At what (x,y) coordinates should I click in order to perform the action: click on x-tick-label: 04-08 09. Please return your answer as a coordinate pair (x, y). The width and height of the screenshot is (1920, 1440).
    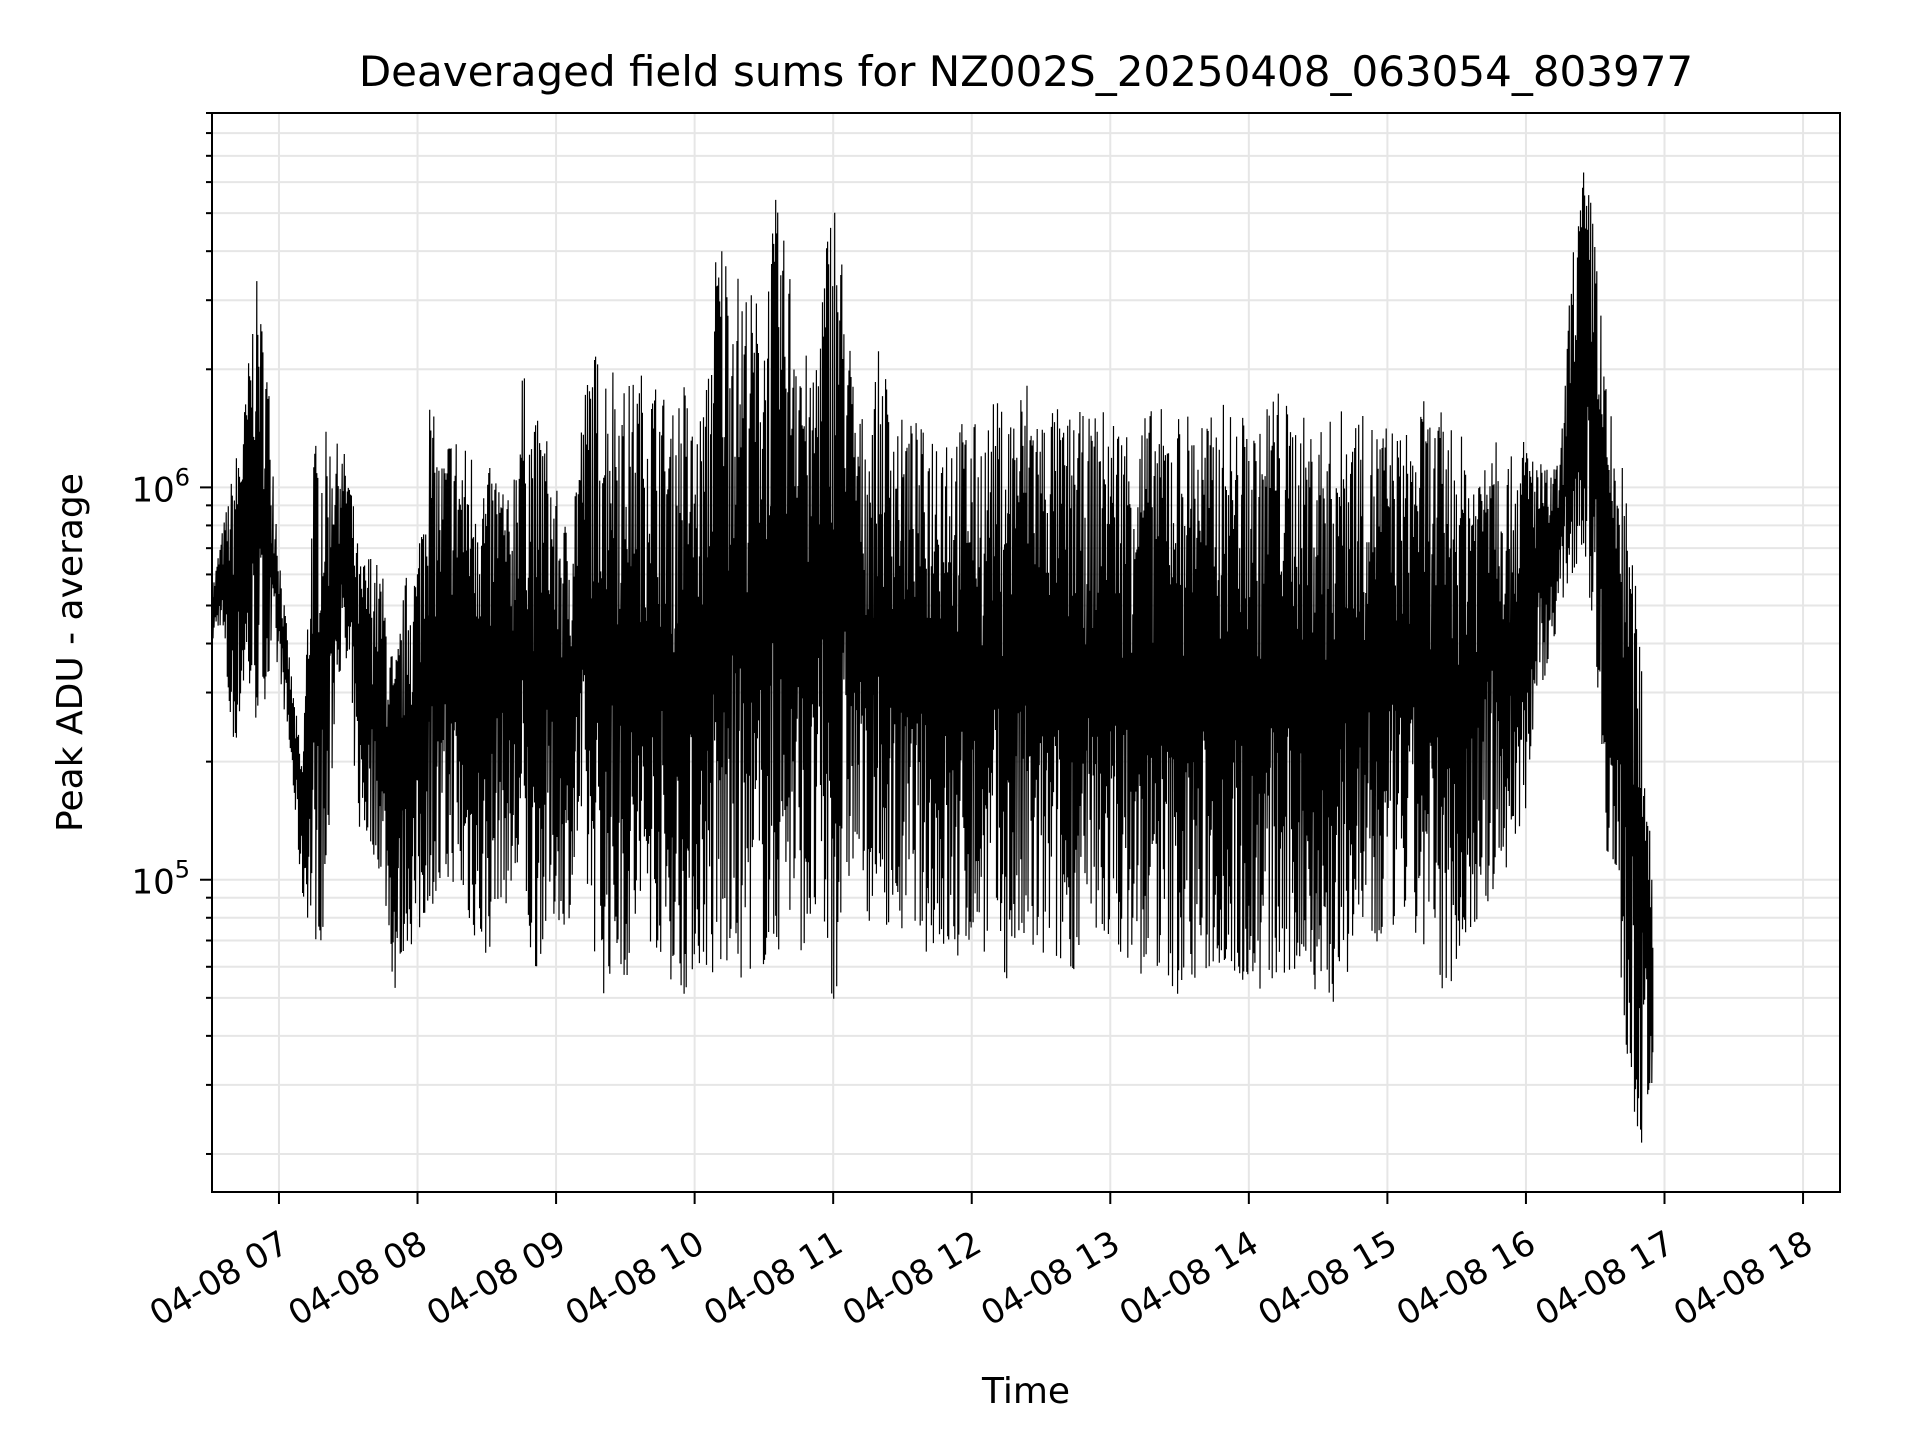
    Looking at the image, I should click on (496, 1278).